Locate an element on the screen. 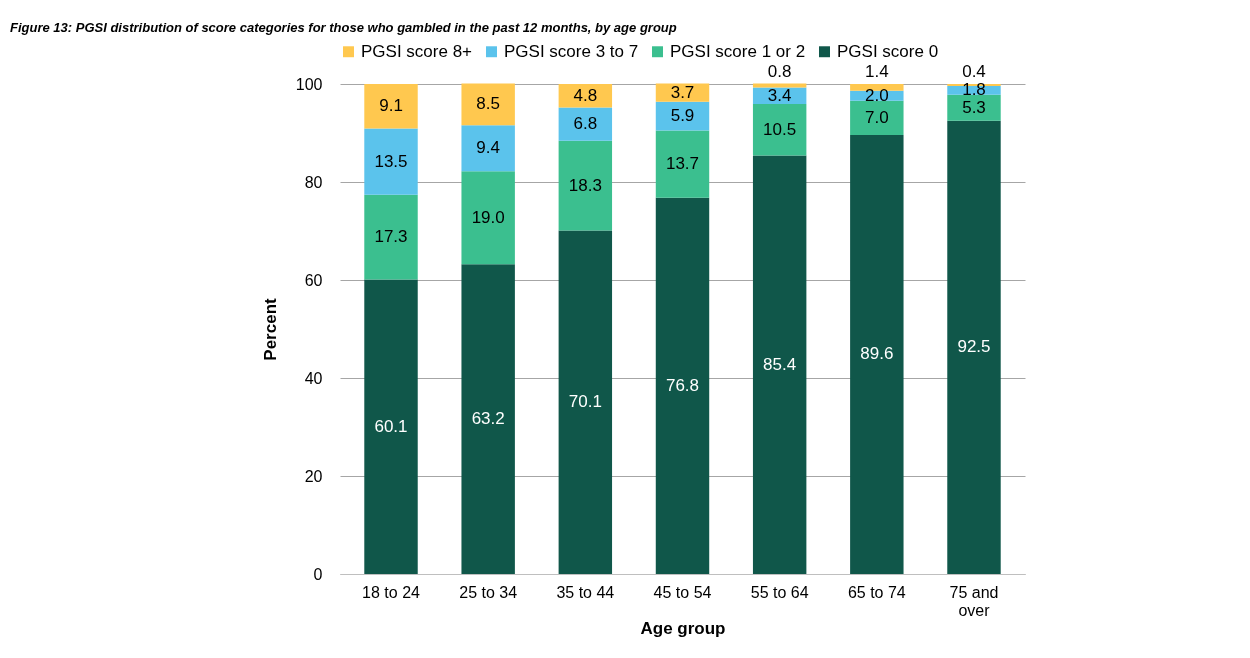 This screenshot has height=658, width=1250. data-label: 85.4 is located at coordinates (780, 364).